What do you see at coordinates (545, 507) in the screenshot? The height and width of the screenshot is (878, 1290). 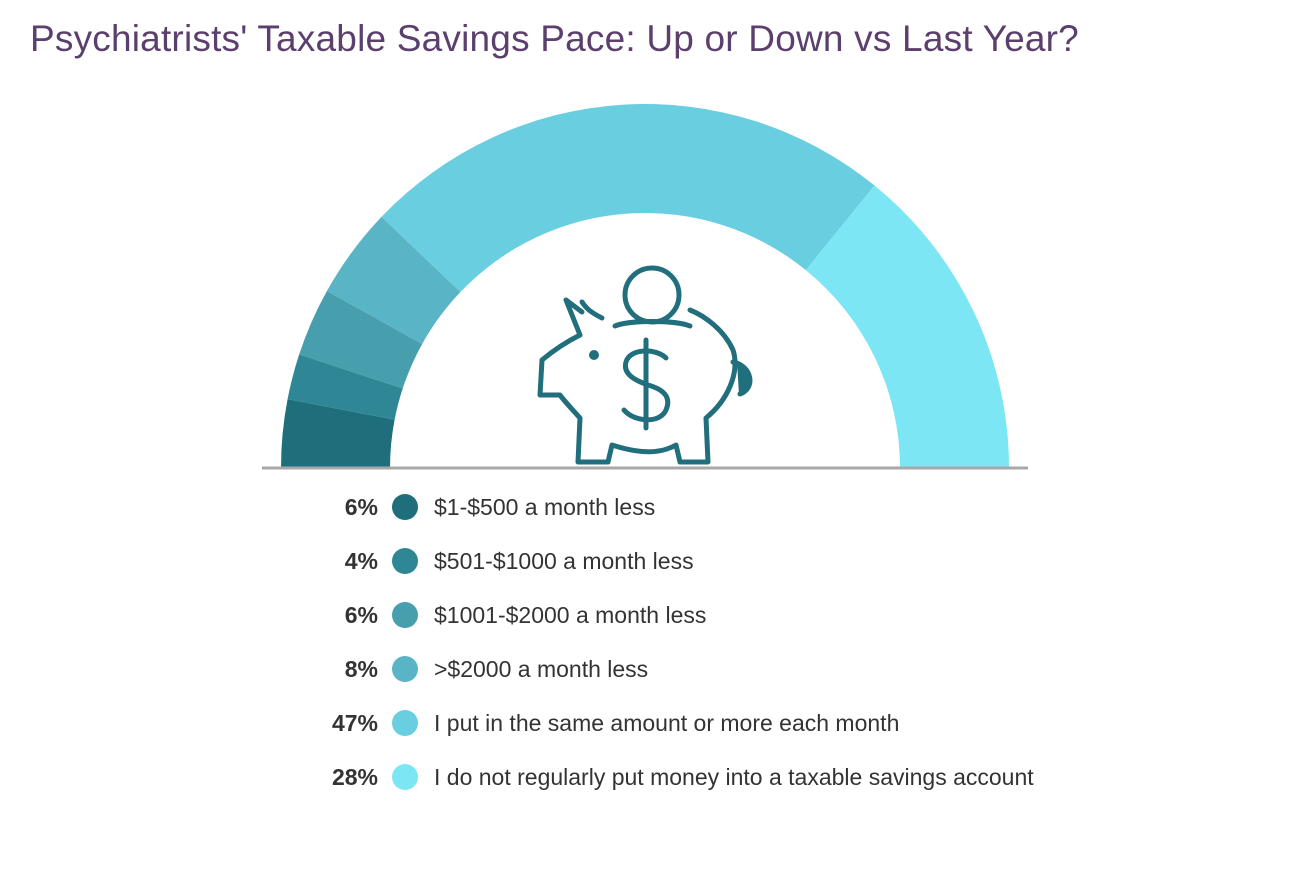 I see `legend-label: $1-$500 a month less` at bounding box center [545, 507].